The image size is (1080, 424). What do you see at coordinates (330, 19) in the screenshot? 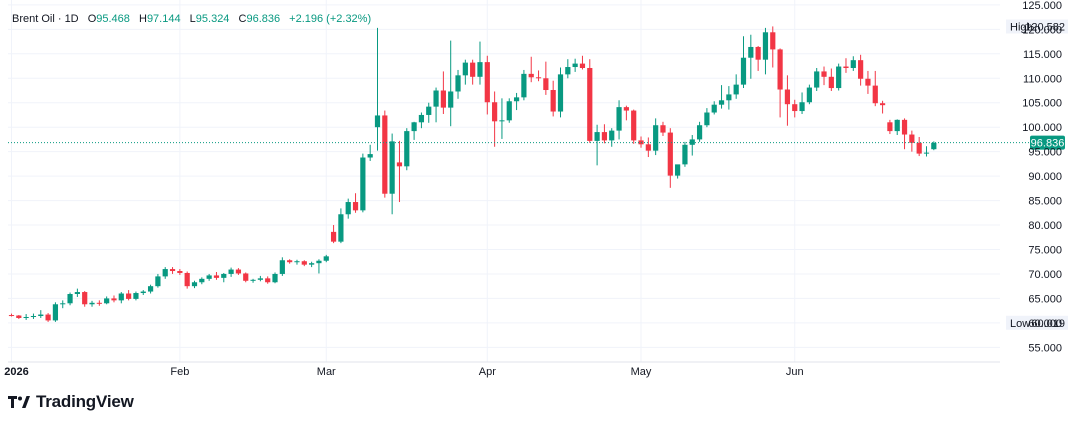
I see `change-value: +2.196 (+2.32%)` at bounding box center [330, 19].